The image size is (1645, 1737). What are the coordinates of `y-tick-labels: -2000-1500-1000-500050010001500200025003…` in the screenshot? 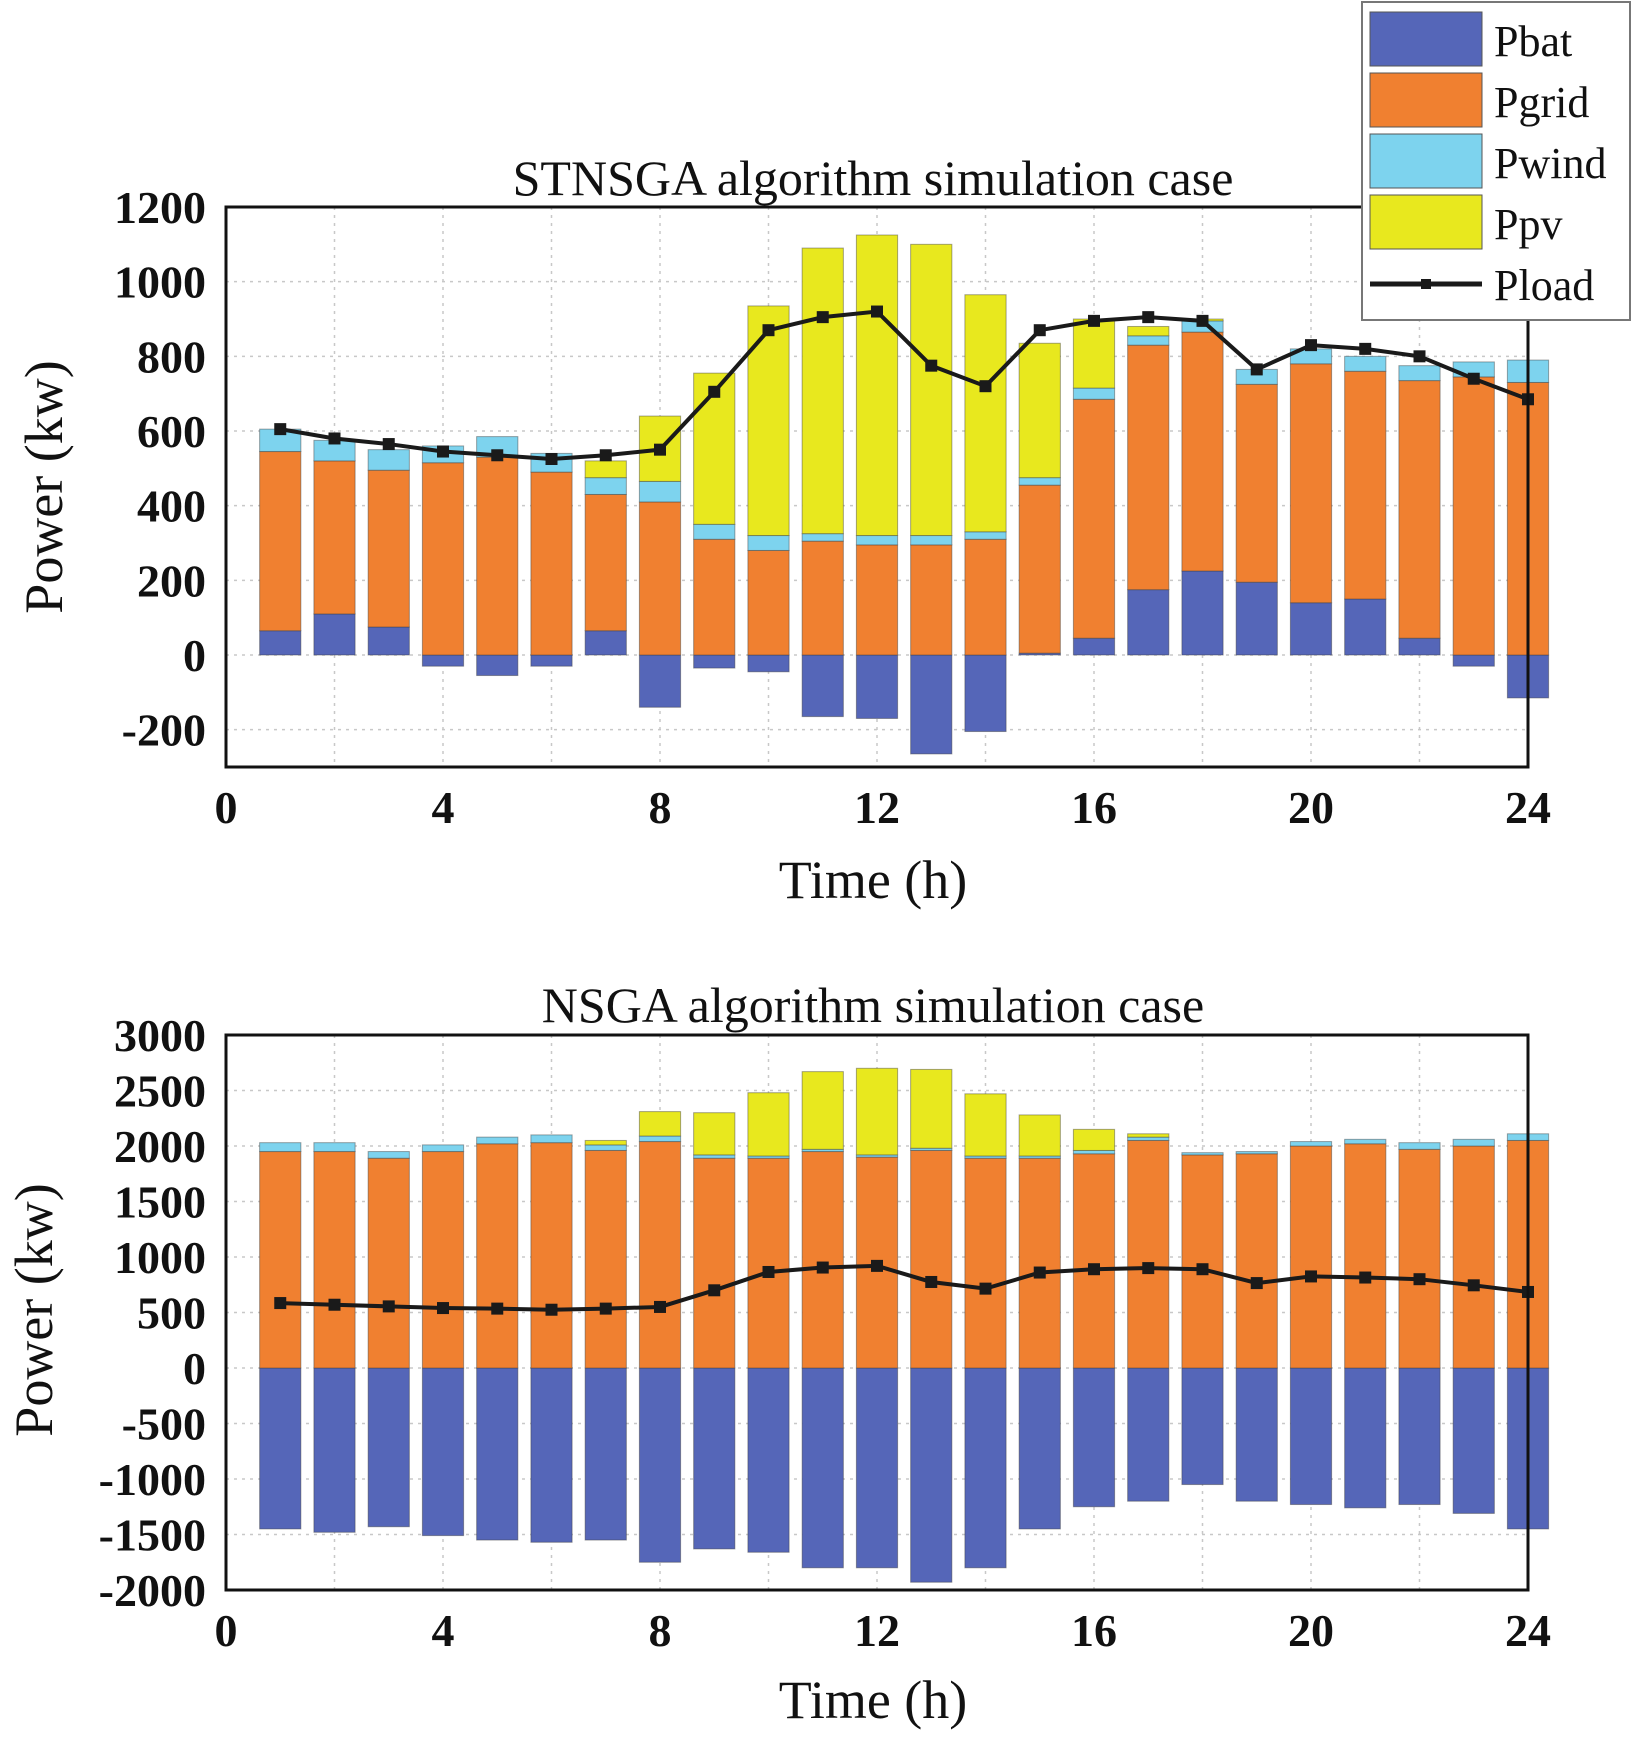 It's located at (152, 1313).